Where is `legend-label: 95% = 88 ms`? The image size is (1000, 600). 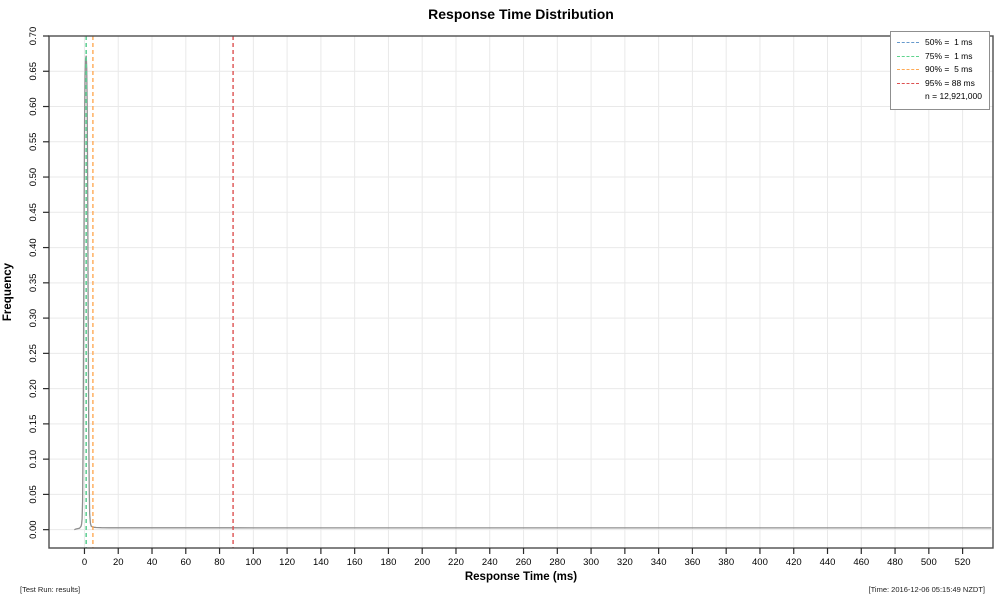 legend-label: 95% = 88 ms is located at coordinates (950, 82).